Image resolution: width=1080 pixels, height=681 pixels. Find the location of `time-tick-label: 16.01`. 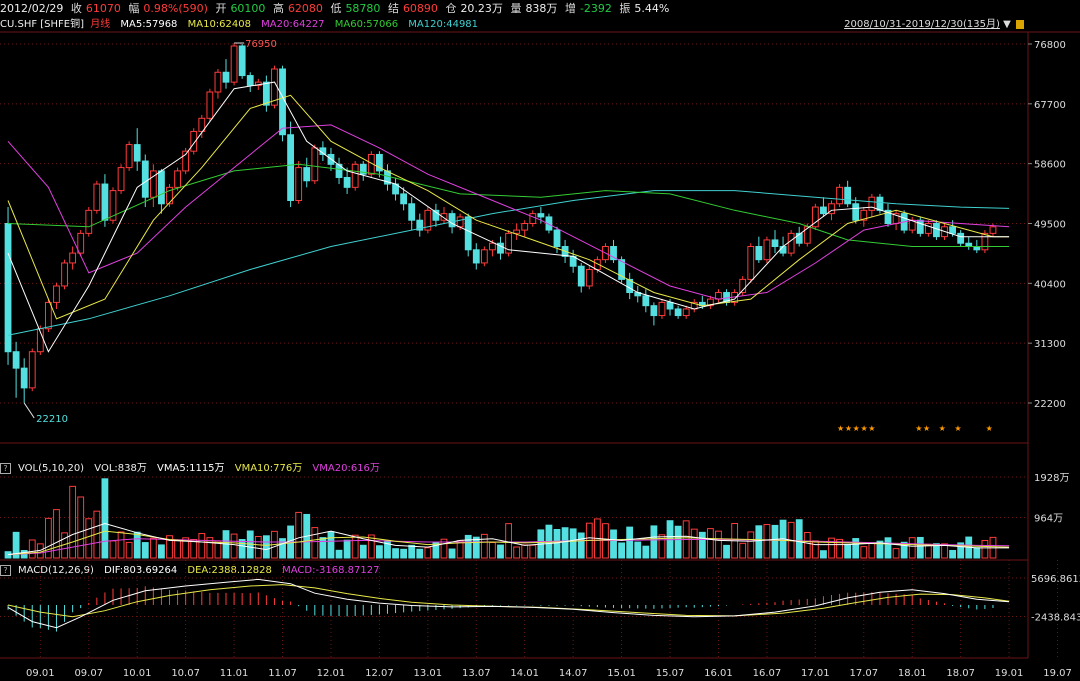

time-tick-label: 16.01 is located at coordinates (718, 673).